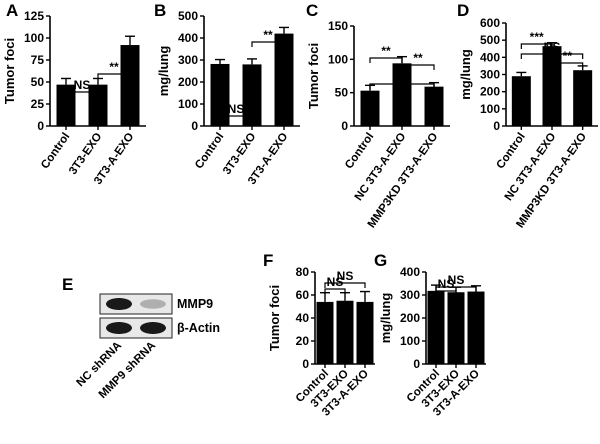  I want to click on significance-label: ***, so click(537, 37).